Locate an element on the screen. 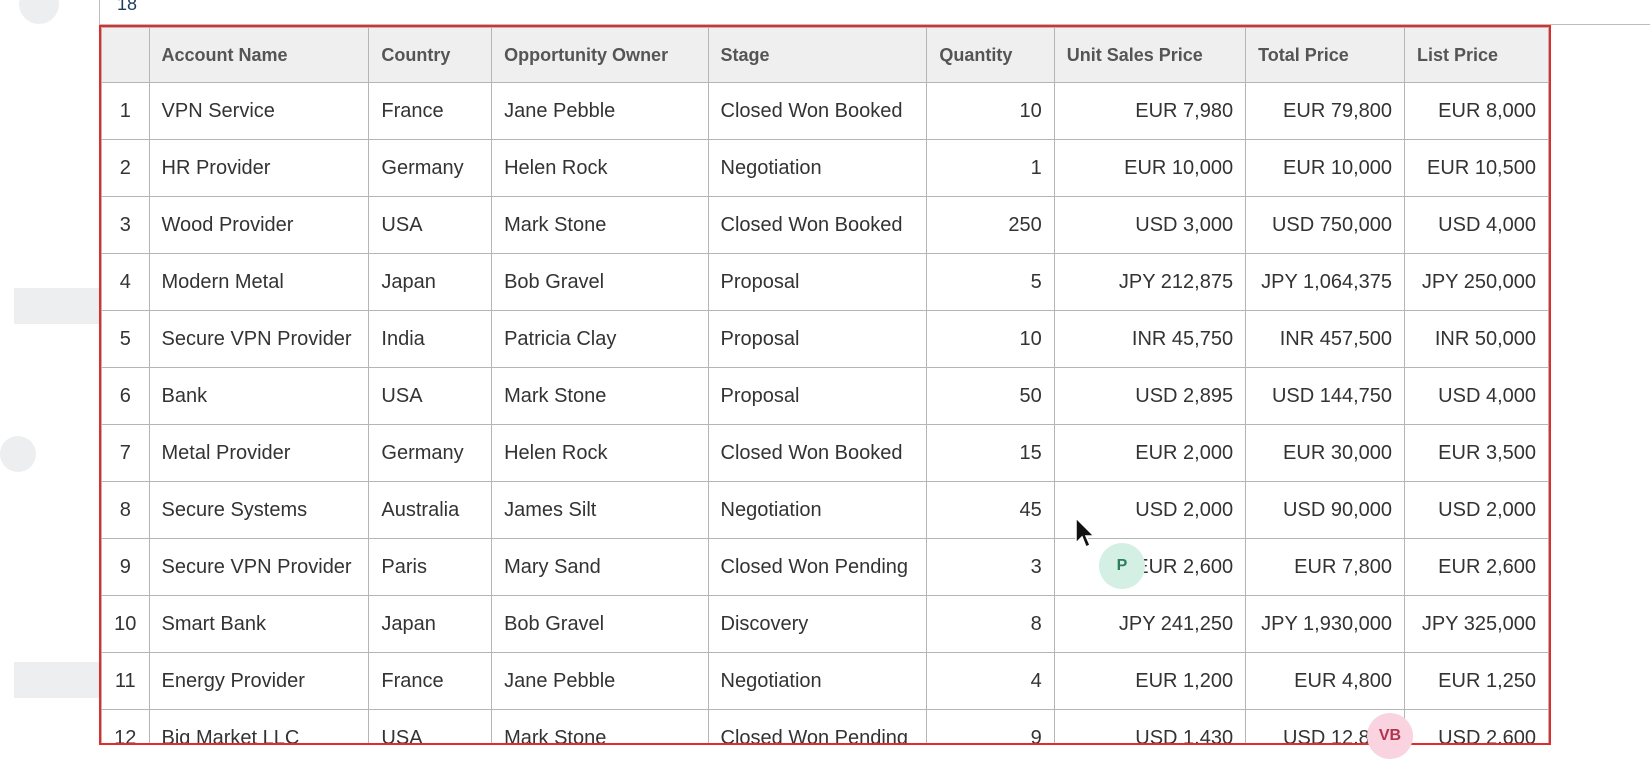 The width and height of the screenshot is (1650, 770). cell-row-index: 7 is located at coordinates (125, 453).